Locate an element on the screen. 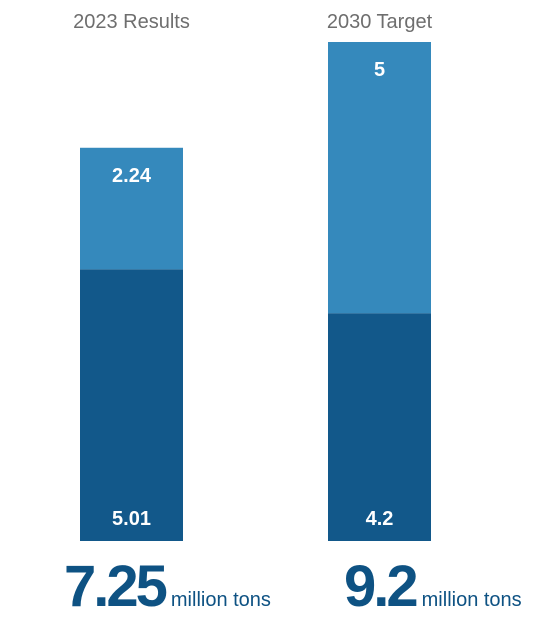 This screenshot has height=634, width=541. bar-segment-2030-bottom is located at coordinates (379, 427).